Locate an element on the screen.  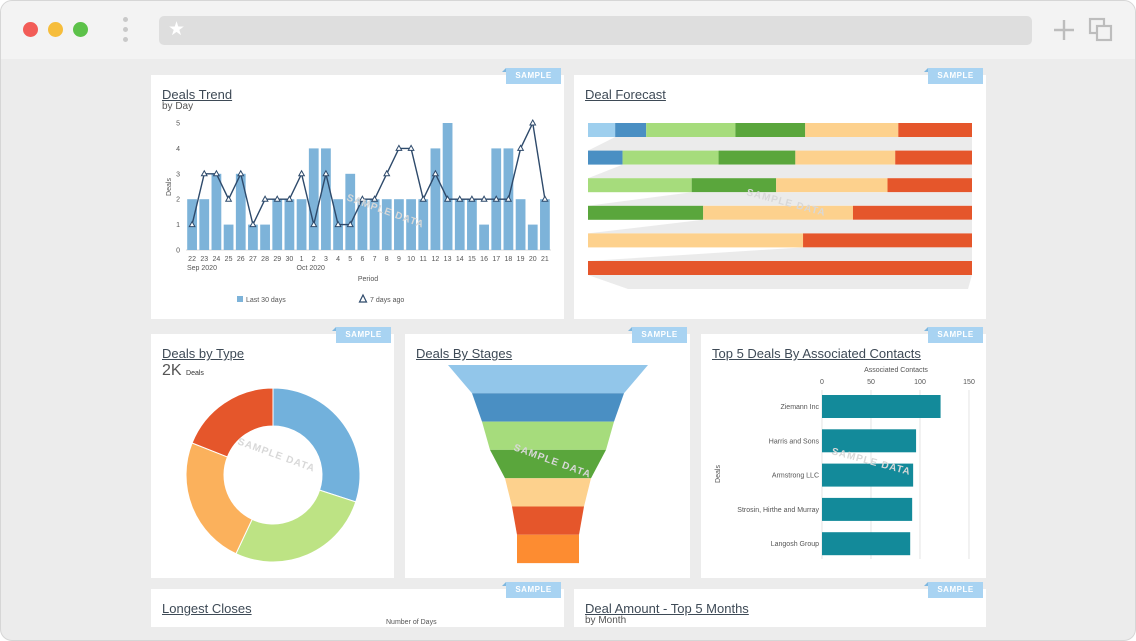
star-icon: ★ is located at coordinates (177, 29).